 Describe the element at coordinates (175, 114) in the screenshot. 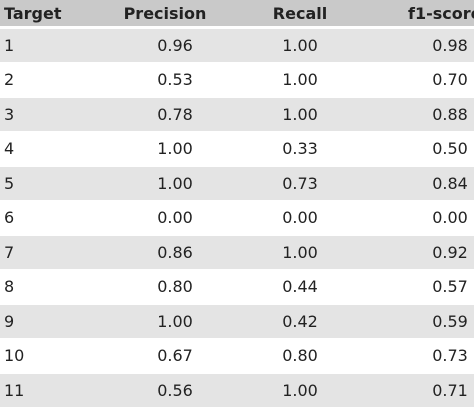

I see `table-cell: 0.78` at that location.